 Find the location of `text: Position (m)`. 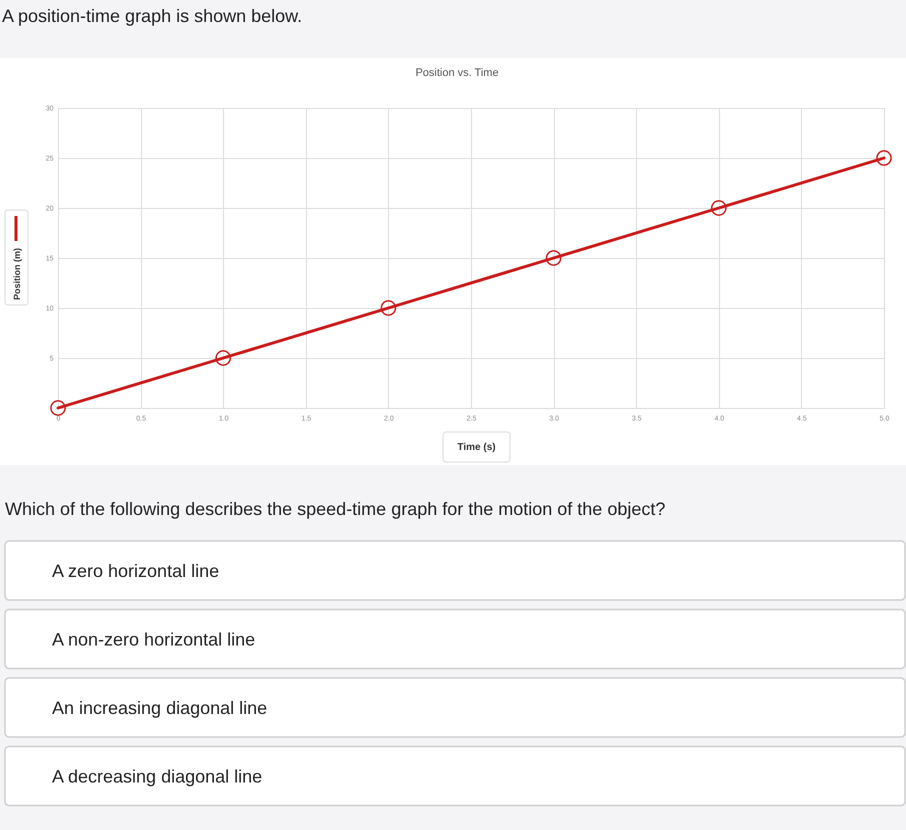

text: Position (m) is located at coordinates (17, 274).